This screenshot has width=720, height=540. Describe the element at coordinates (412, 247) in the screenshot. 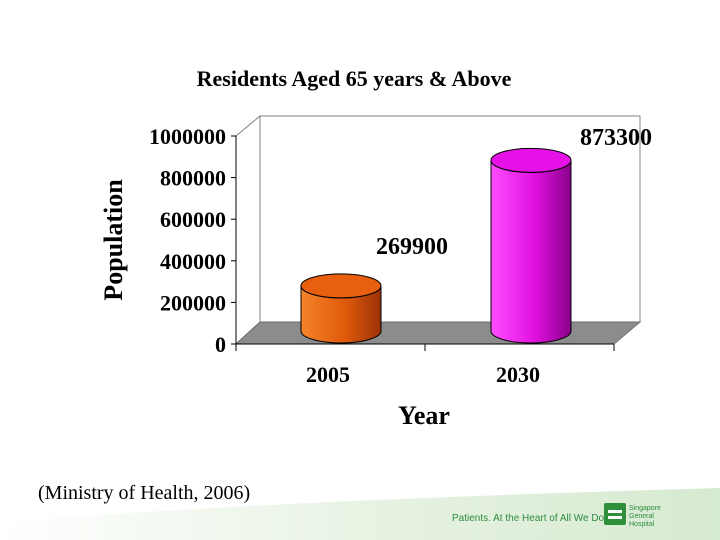

I see `data-label-2005: 269900` at that location.